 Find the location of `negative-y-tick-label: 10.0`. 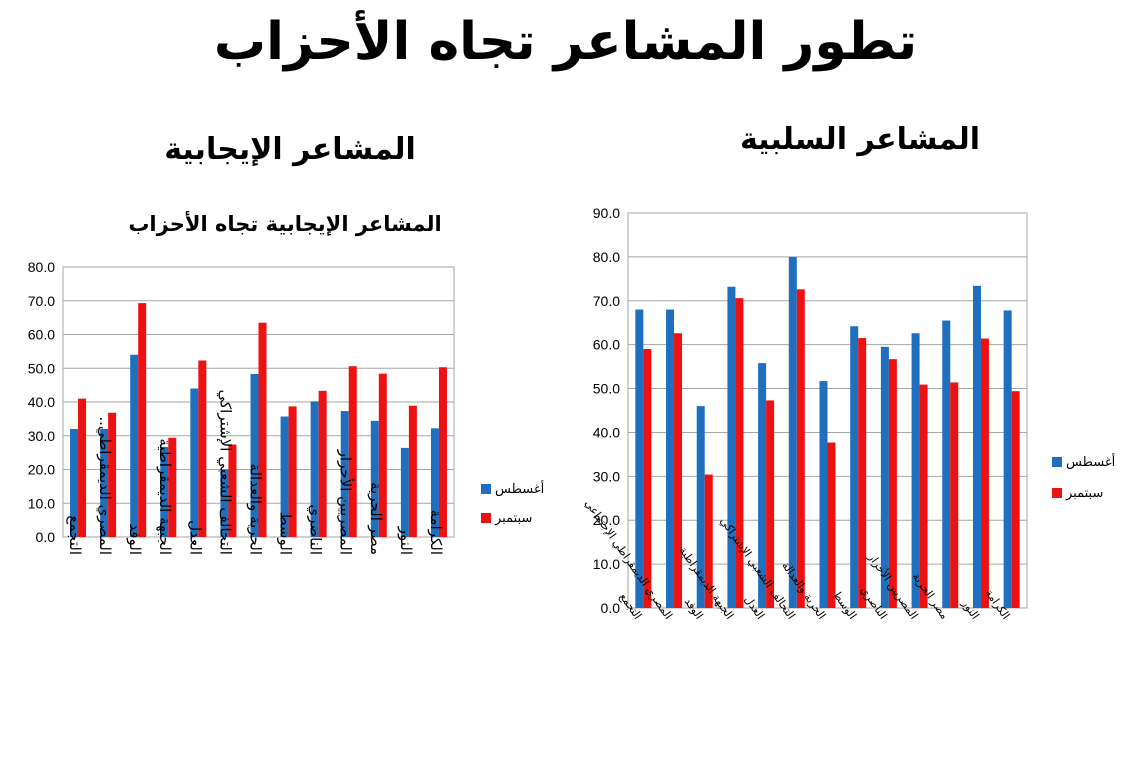

negative-y-tick-label: 10.0 is located at coordinates (606, 564).